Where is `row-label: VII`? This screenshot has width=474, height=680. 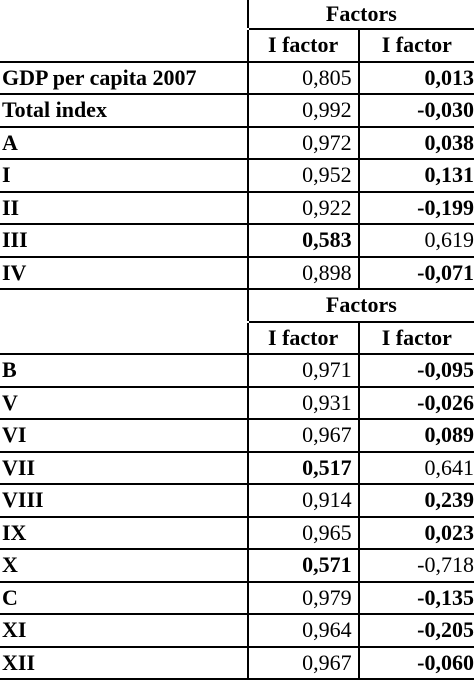
row-label: VII is located at coordinates (124, 468).